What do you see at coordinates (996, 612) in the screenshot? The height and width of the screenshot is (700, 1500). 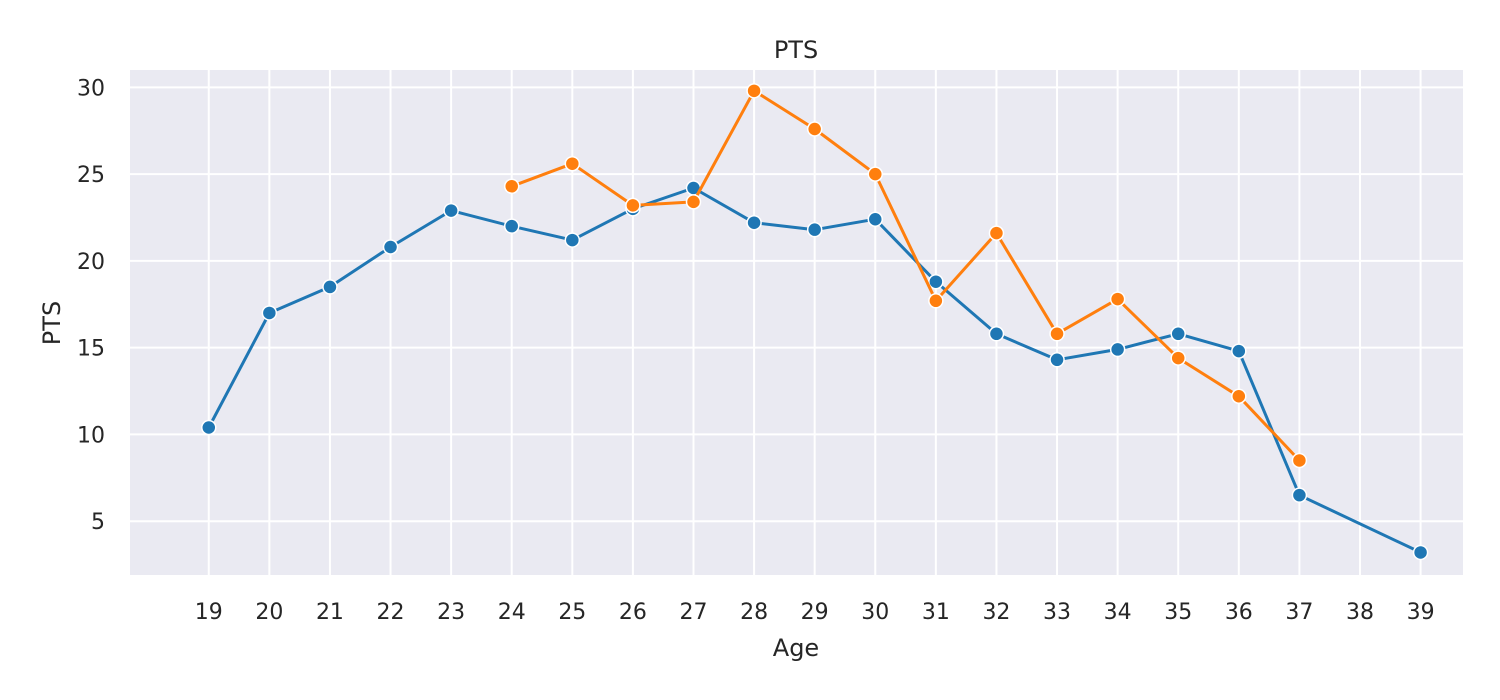 I see `x-tick-label: 32` at bounding box center [996, 612].